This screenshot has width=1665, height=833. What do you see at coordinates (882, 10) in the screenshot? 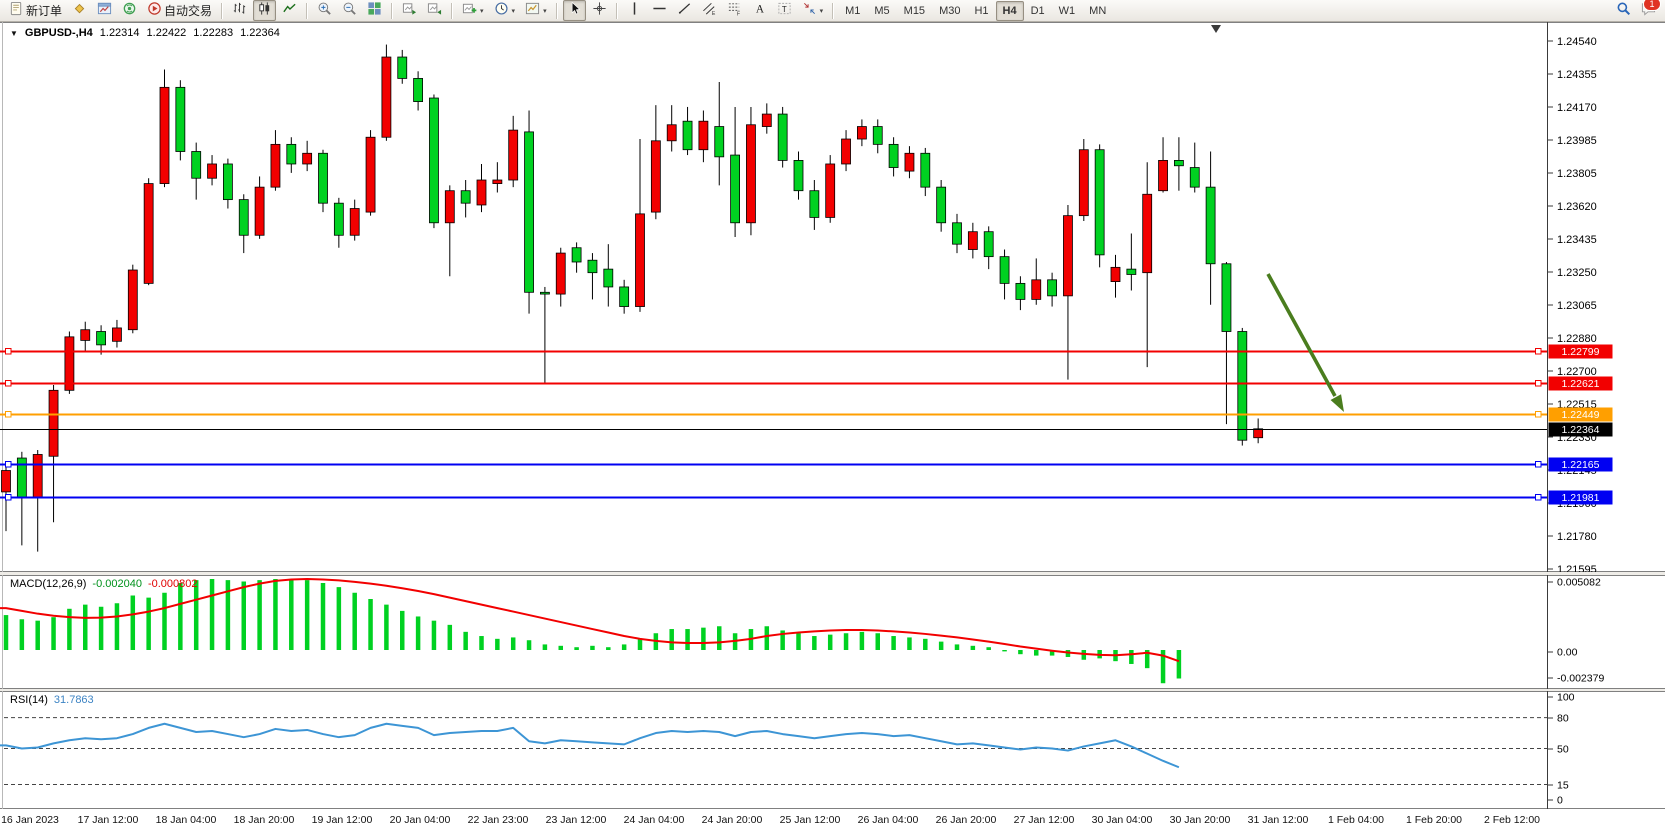
I see `timeframe-m5: M5` at bounding box center [882, 10].